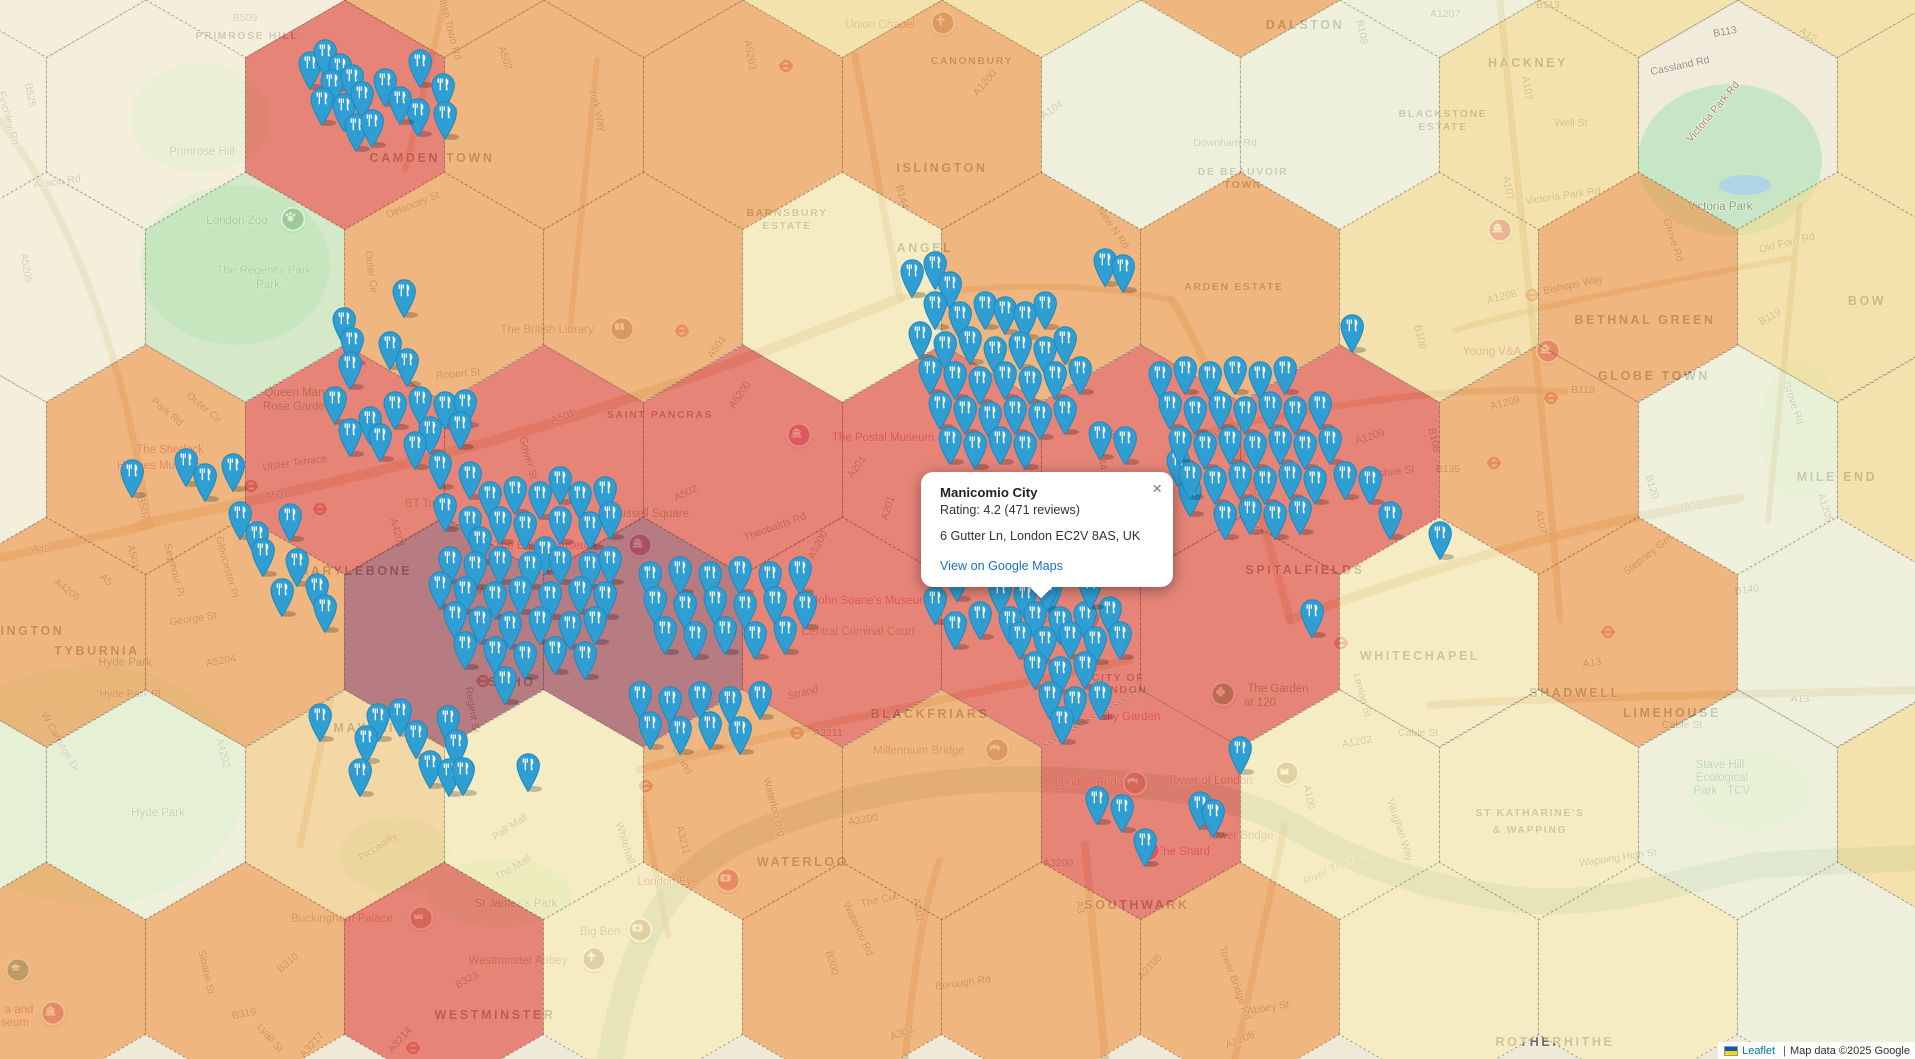 Image resolution: width=1915 pixels, height=1059 pixels. I want to click on leaflet-link: Leaflet, so click(1759, 1050).